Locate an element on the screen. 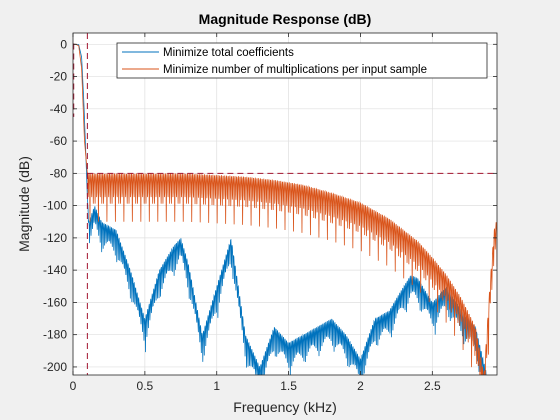 The width and height of the screenshot is (560, 420). x-tick-label: 1 is located at coordinates (216, 386).